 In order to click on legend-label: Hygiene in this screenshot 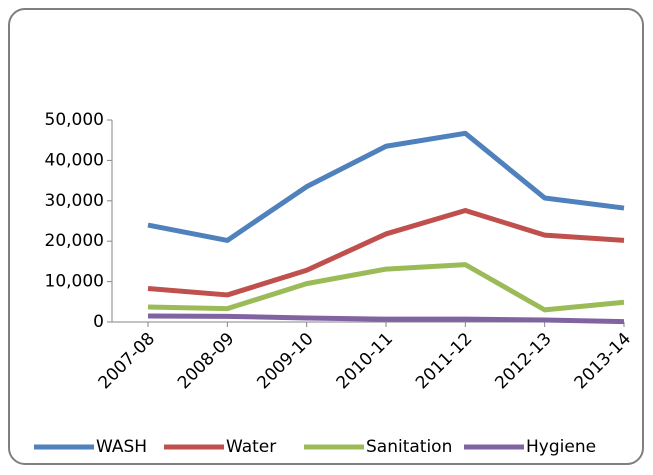, I will do `click(561, 447)`.